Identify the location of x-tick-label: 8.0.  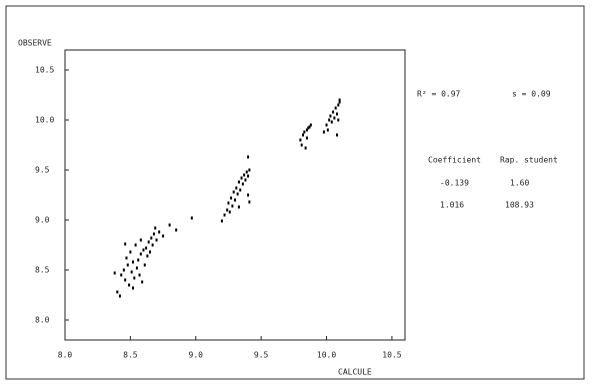
(65, 355).